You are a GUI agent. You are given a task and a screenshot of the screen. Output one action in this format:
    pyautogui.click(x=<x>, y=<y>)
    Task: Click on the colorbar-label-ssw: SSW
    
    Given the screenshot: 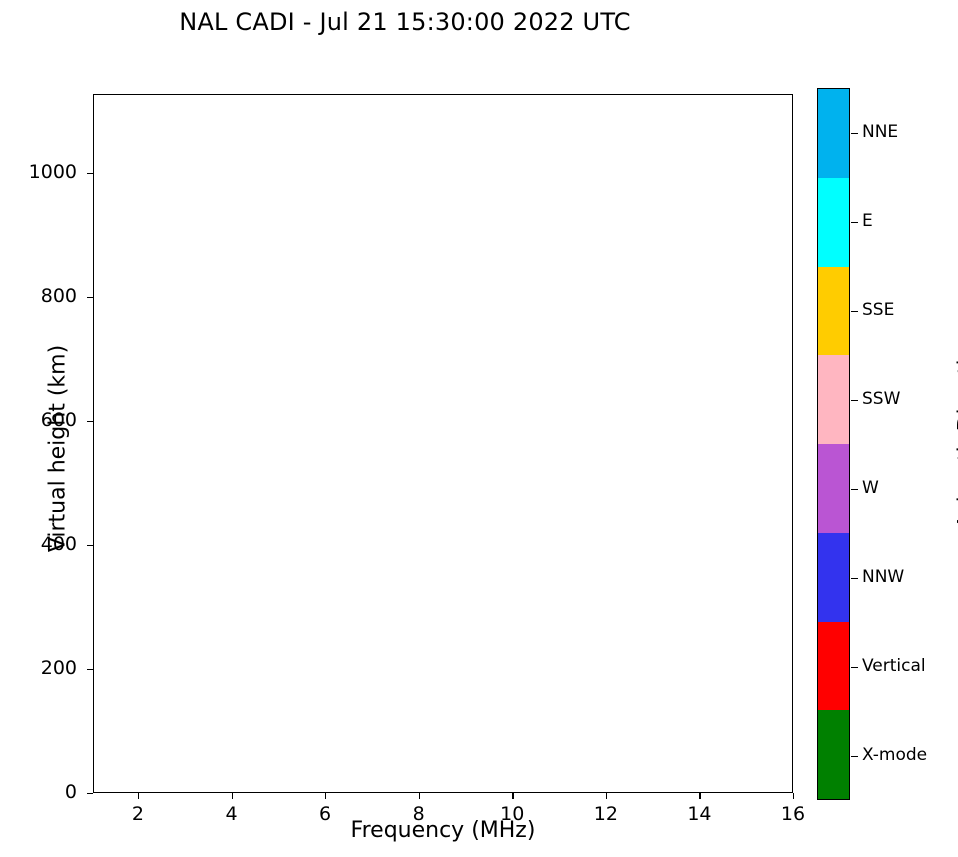 What is the action you would take?
    pyautogui.click(x=881, y=398)
    